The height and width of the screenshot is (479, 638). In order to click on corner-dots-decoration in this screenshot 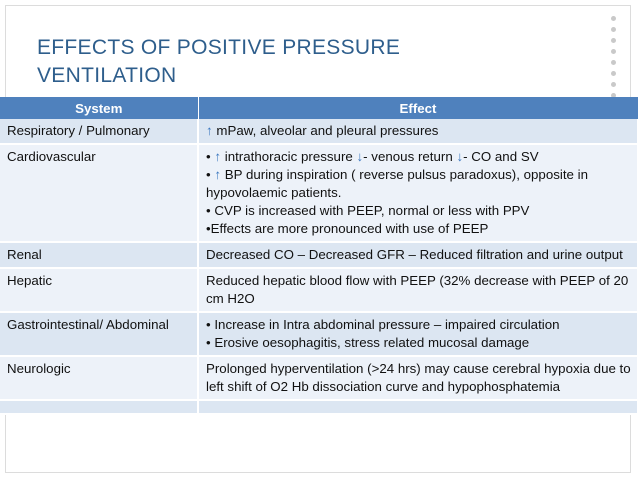, I will do `click(613, 60)`.